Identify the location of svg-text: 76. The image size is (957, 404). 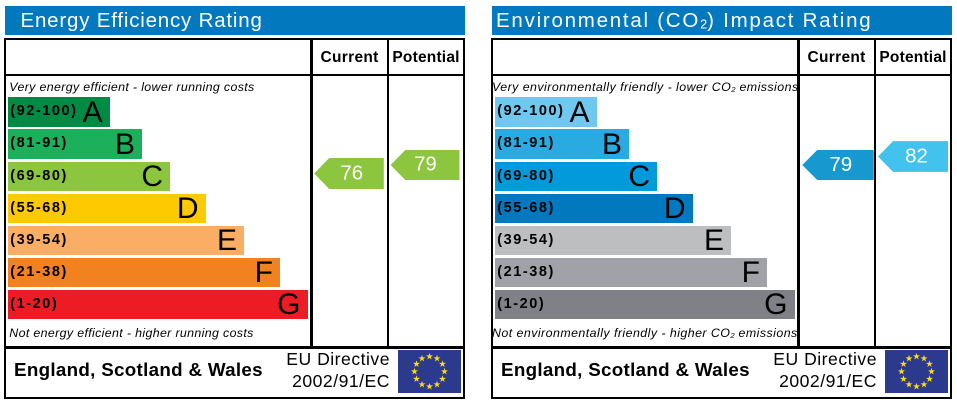
(351, 172).